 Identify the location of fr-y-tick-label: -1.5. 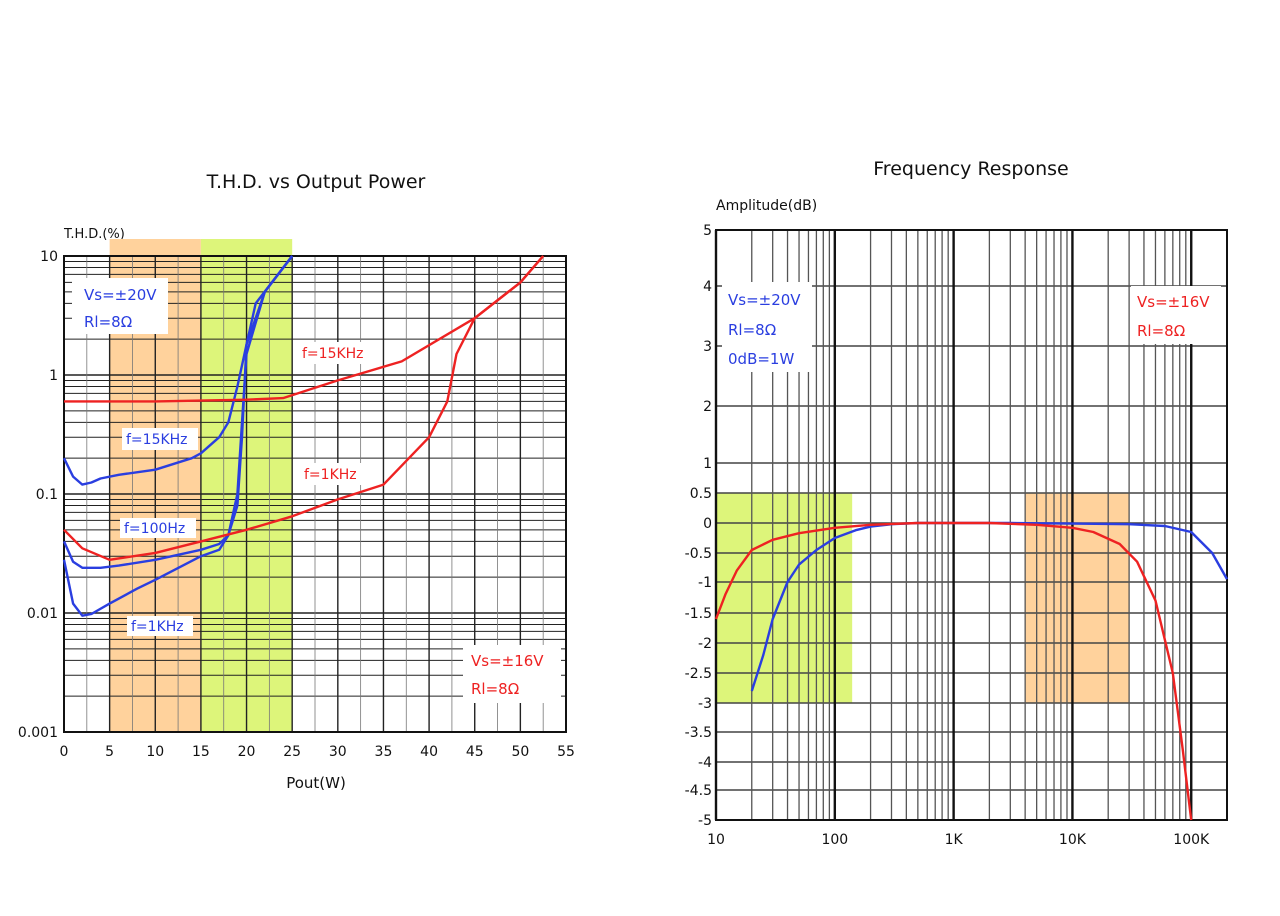
(698, 614).